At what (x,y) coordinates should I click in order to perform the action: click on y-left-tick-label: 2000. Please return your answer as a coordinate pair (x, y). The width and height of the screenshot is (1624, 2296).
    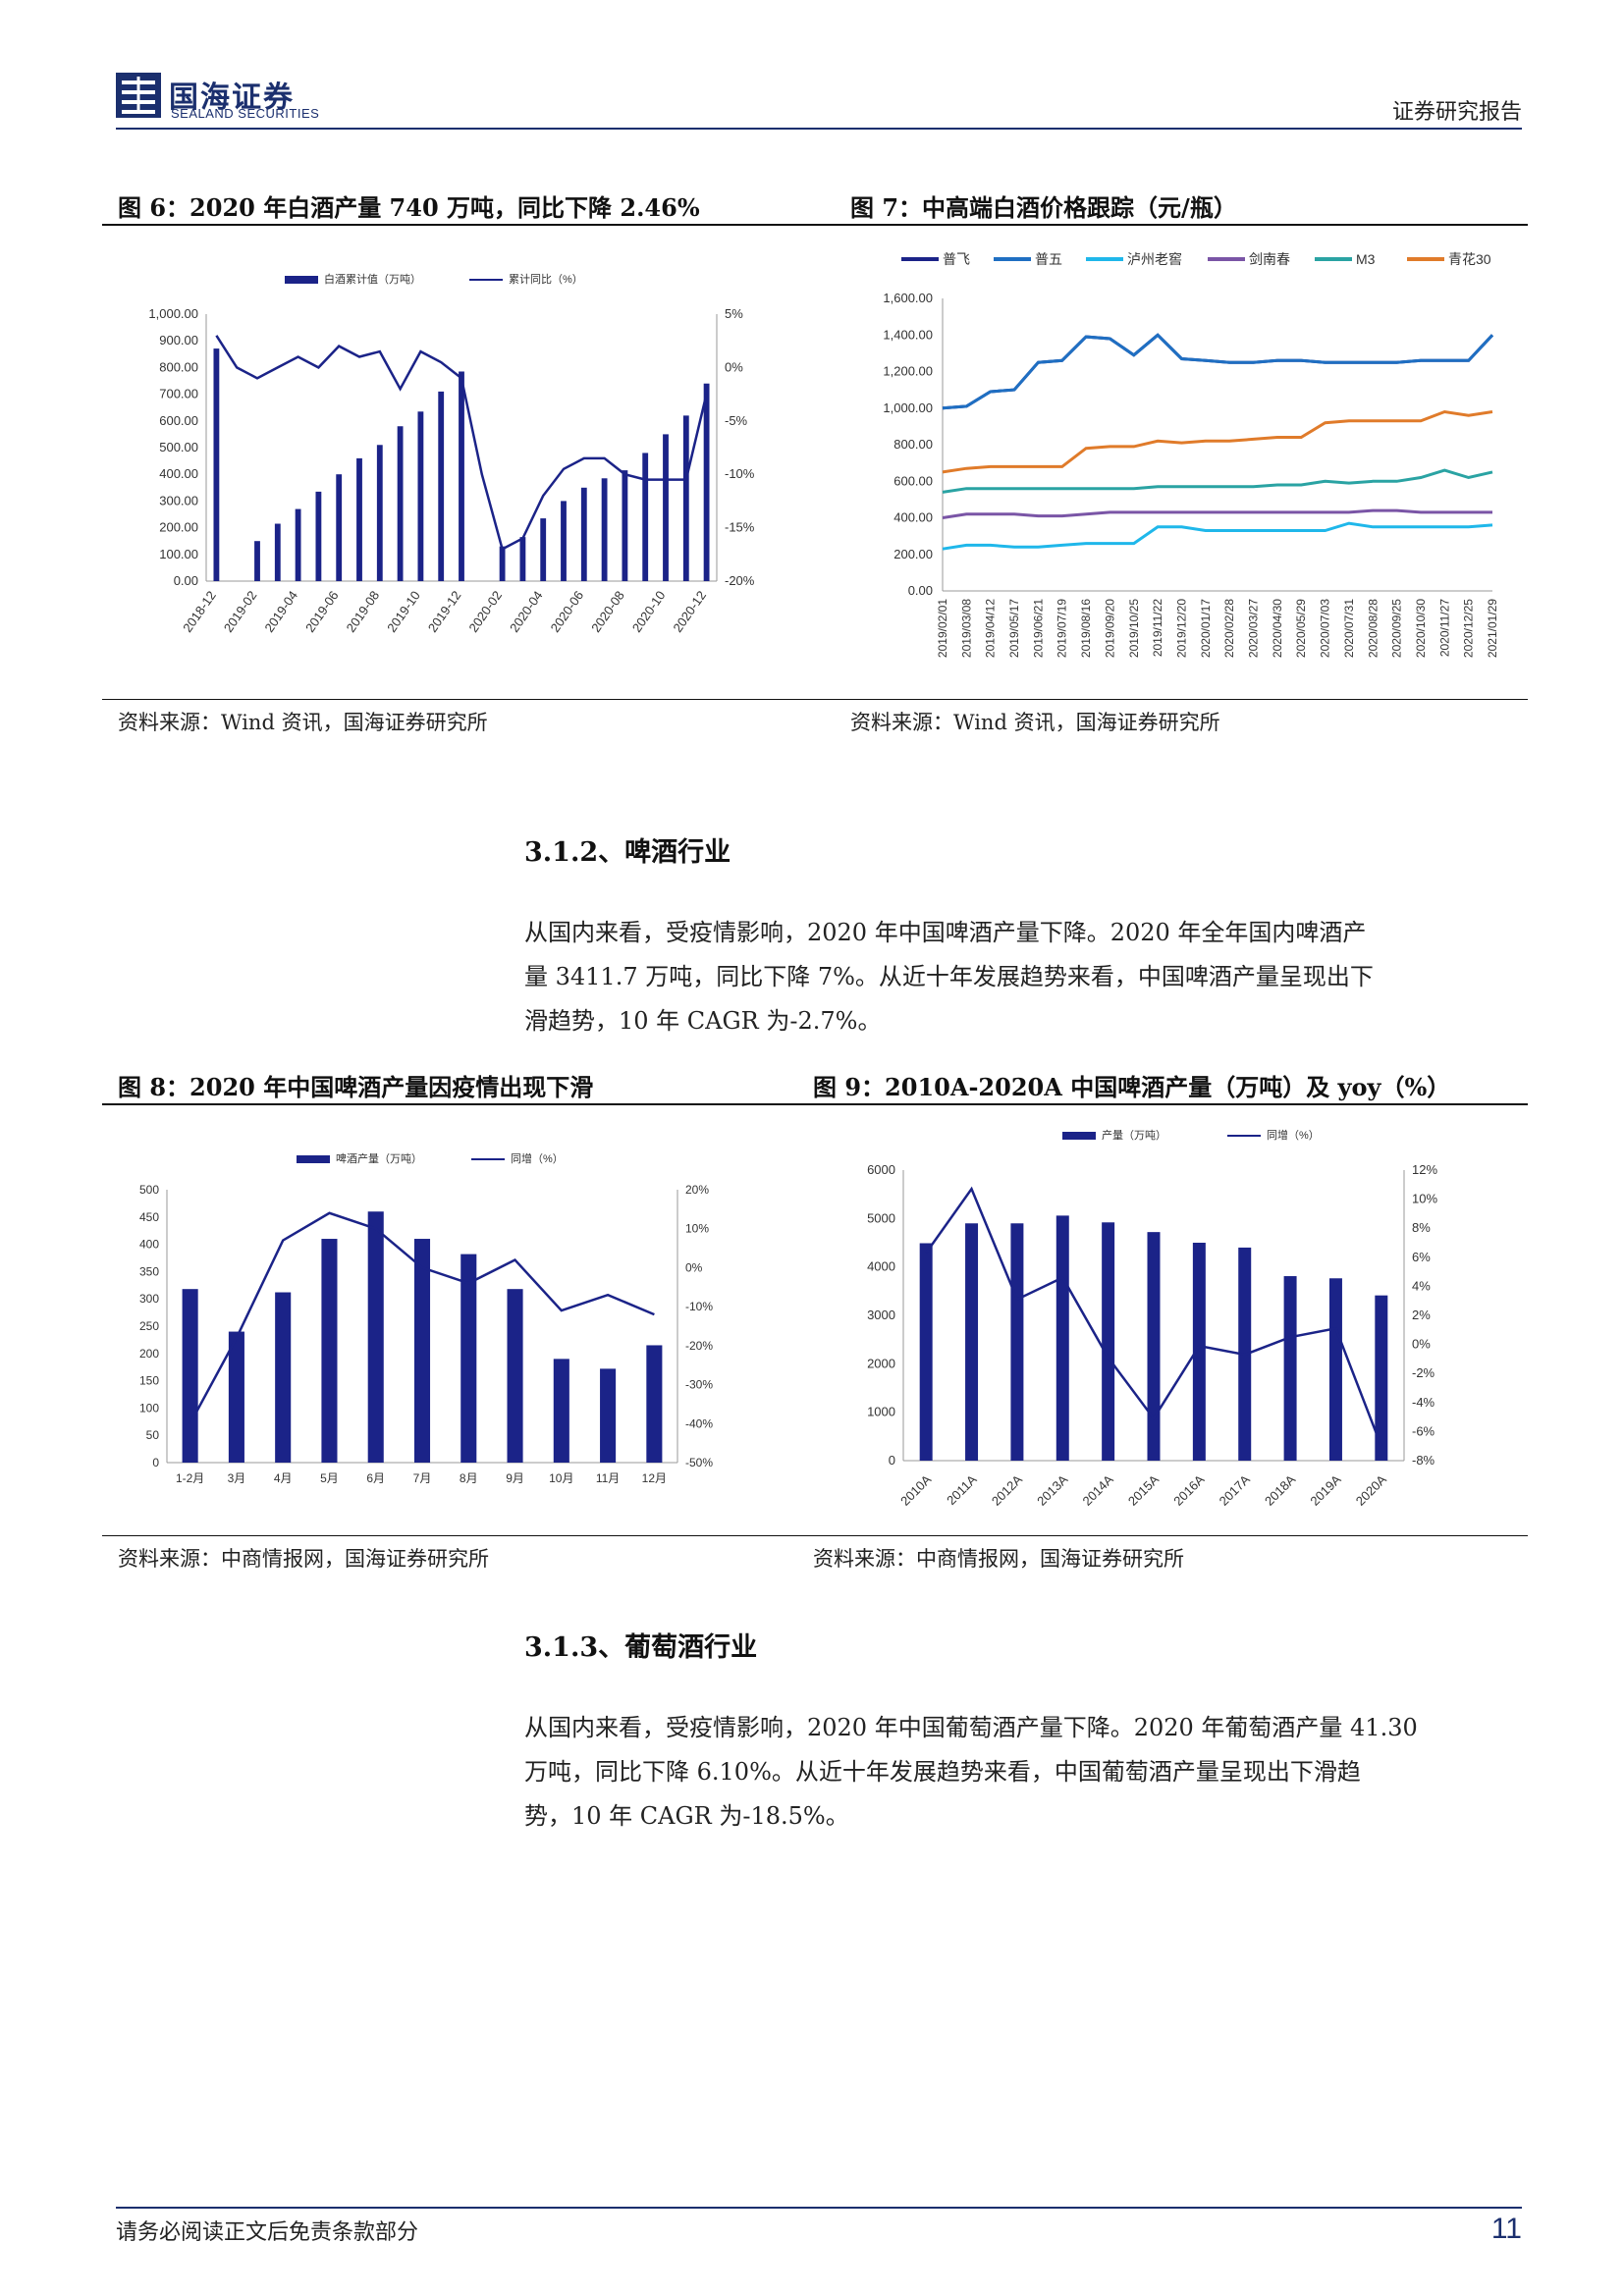
    Looking at the image, I should click on (881, 1363).